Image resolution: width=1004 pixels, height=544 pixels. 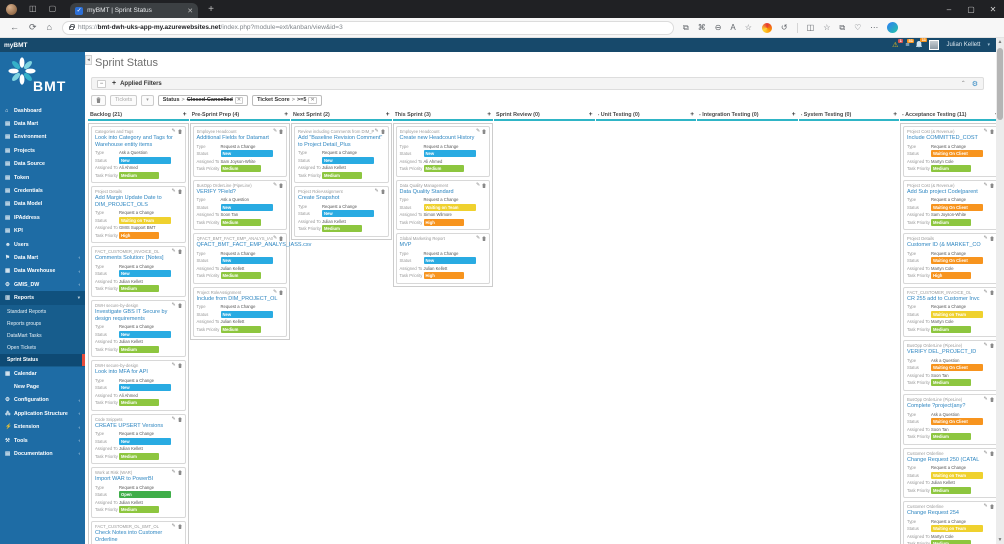 I want to click on window-maximize-button: ▢, so click(x=971, y=9).